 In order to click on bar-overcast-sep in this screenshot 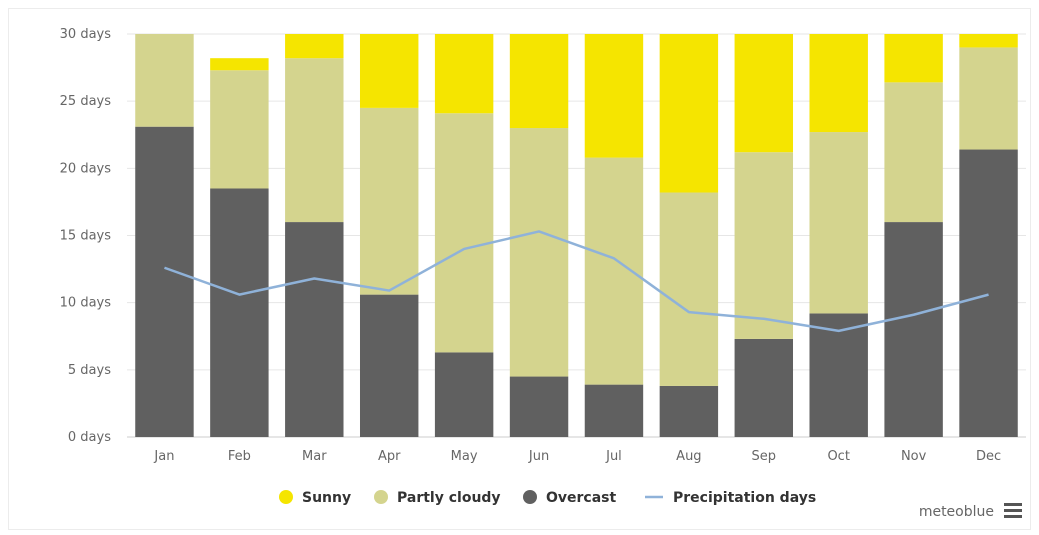, I will do `click(764, 387)`.